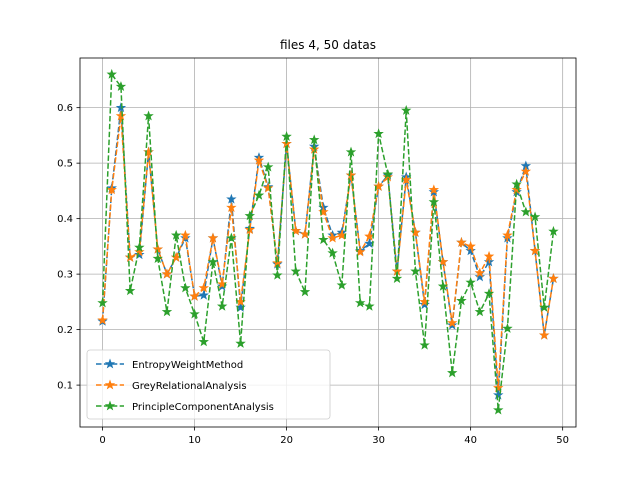 The height and width of the screenshot is (480, 640). What do you see at coordinates (187, 365) in the screenshot?
I see `legend-label: EntropyWeightMethod` at bounding box center [187, 365].